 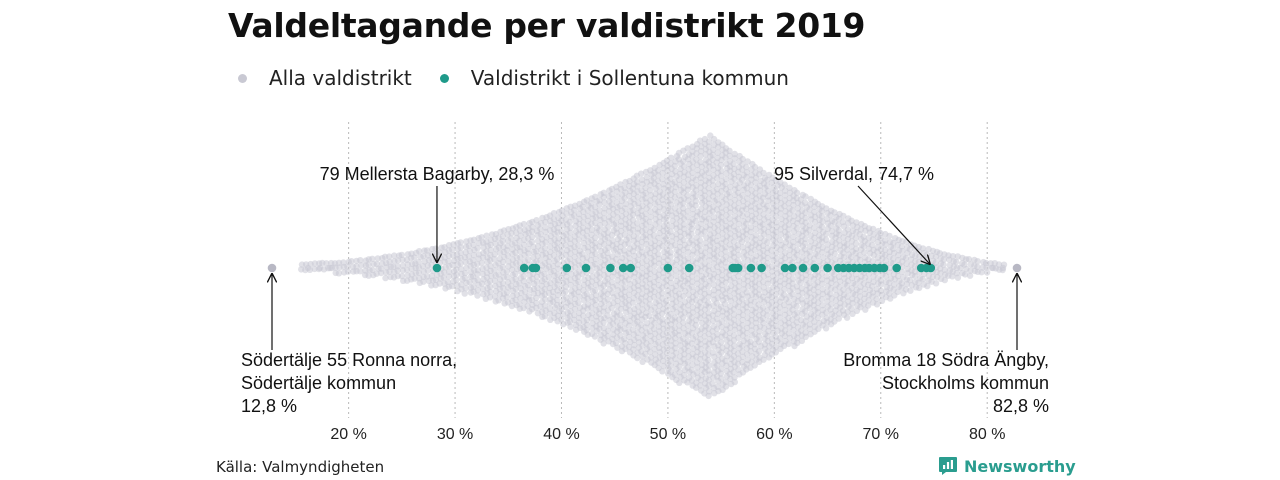 What do you see at coordinates (1017, 268) in the screenshot?
I see `extreme-district-point` at bounding box center [1017, 268].